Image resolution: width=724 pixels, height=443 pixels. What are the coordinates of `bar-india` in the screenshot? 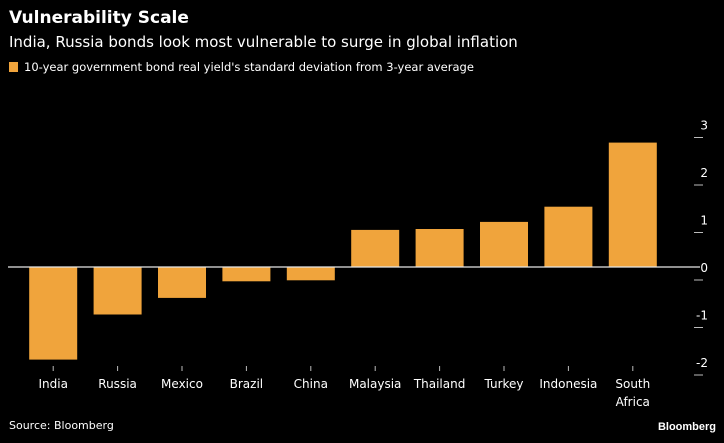 It's located at (53, 313).